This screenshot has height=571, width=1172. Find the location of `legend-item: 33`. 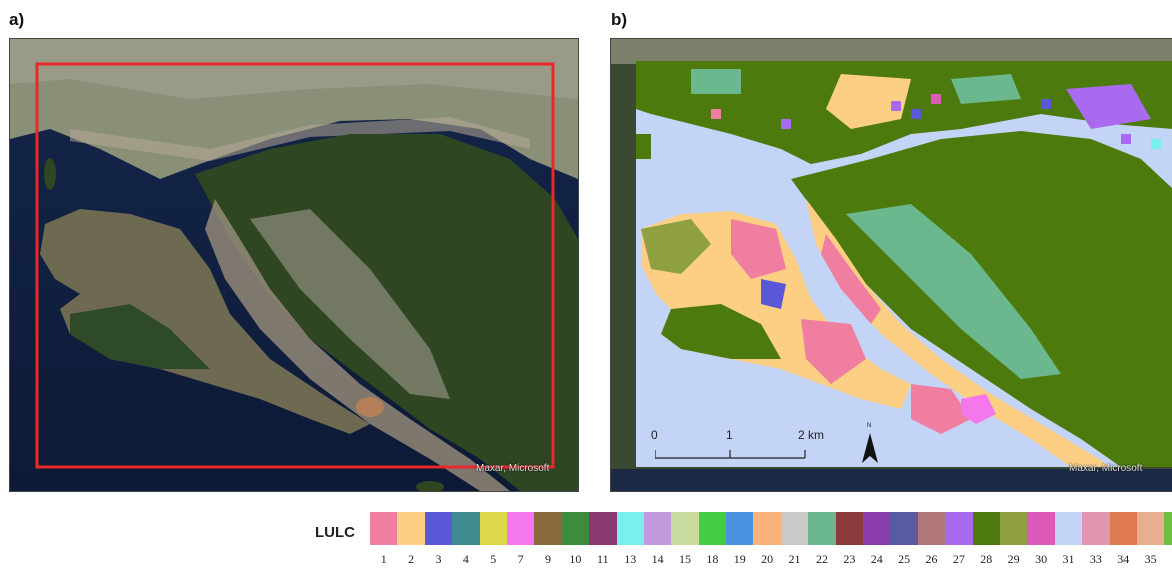

legend-item: 33 is located at coordinates (1096, 539).